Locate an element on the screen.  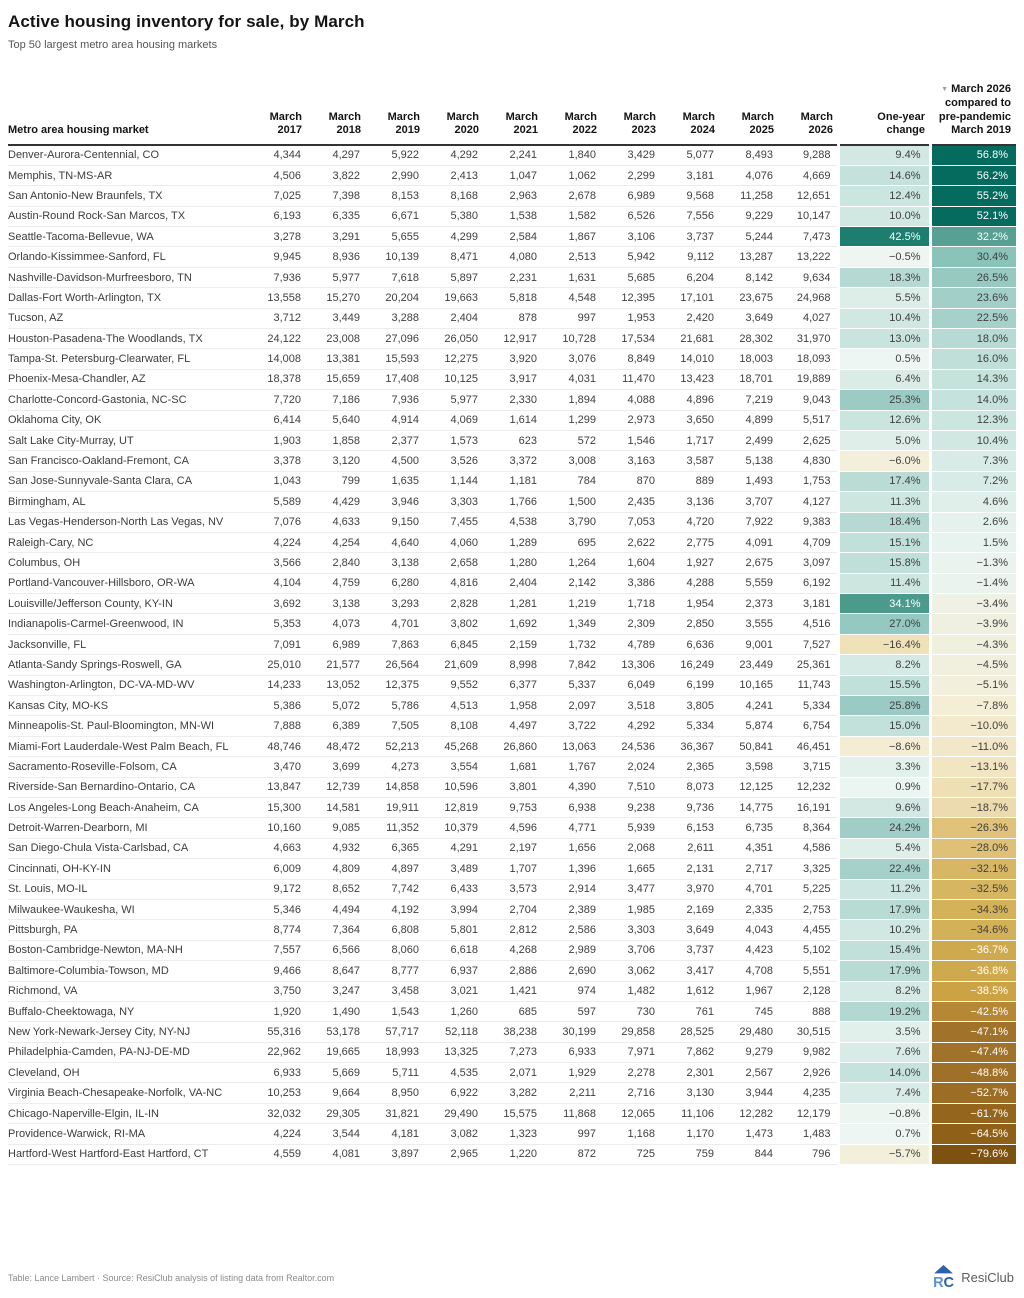
inventory-value: 1,732 is located at coordinates (572, 645).